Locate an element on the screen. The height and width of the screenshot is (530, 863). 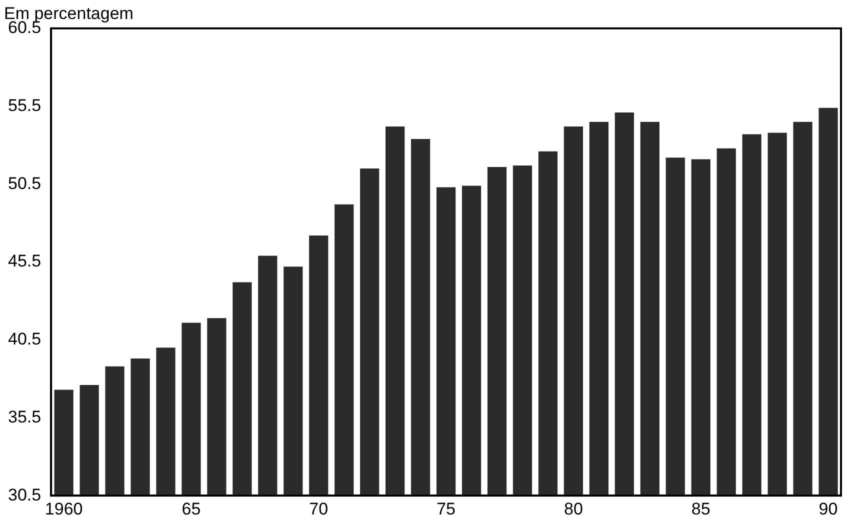
x-tick-label: 80 is located at coordinates (573, 508).